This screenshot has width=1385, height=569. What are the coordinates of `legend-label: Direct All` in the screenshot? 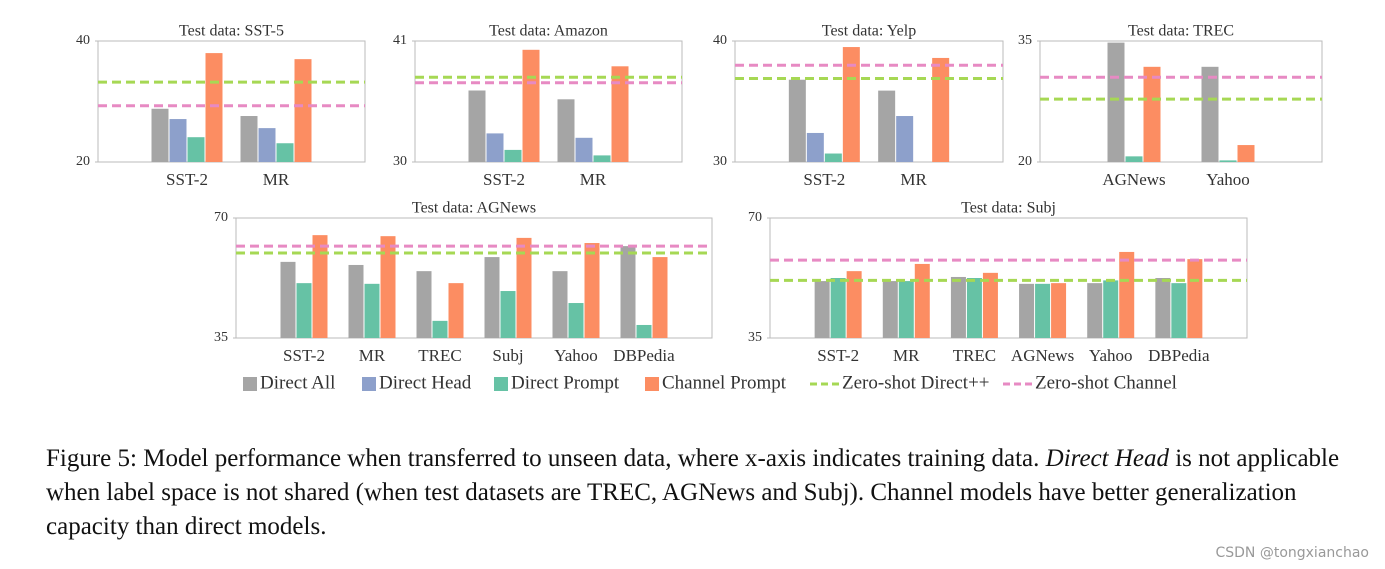 It's located at (297, 382).